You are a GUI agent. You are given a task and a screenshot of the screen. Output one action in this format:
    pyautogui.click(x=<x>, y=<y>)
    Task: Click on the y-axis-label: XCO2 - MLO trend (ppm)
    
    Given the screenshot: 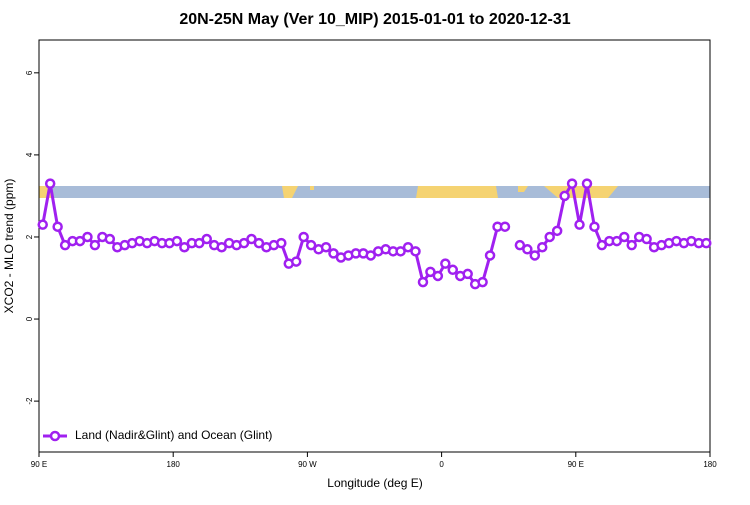 What is the action you would take?
    pyautogui.click(x=9, y=246)
    